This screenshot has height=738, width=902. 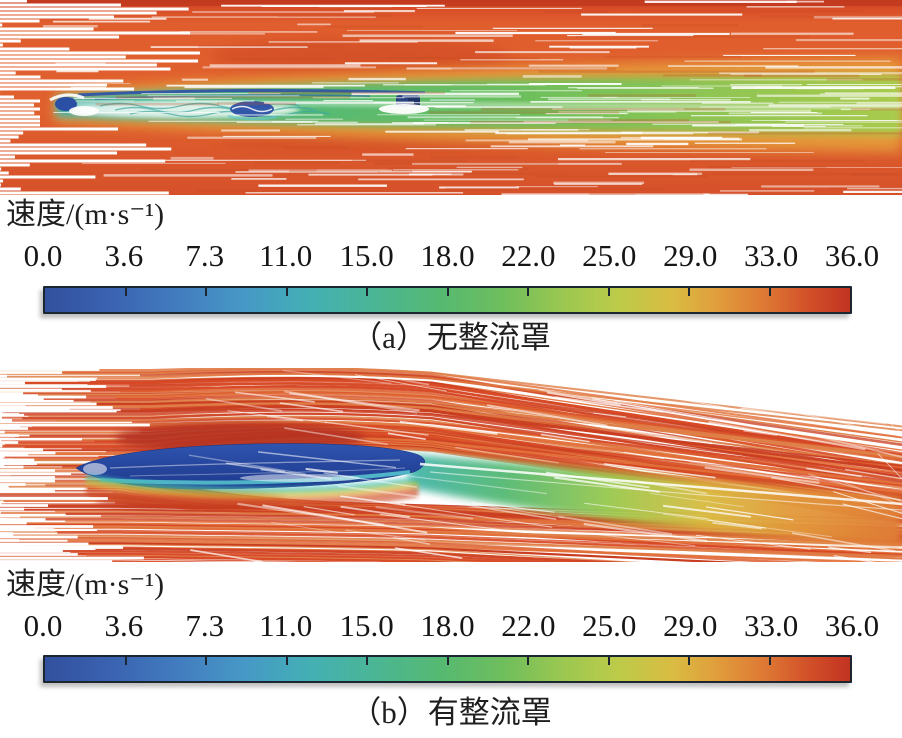 What do you see at coordinates (653, 500) in the screenshot?
I see `wake-band` at bounding box center [653, 500].